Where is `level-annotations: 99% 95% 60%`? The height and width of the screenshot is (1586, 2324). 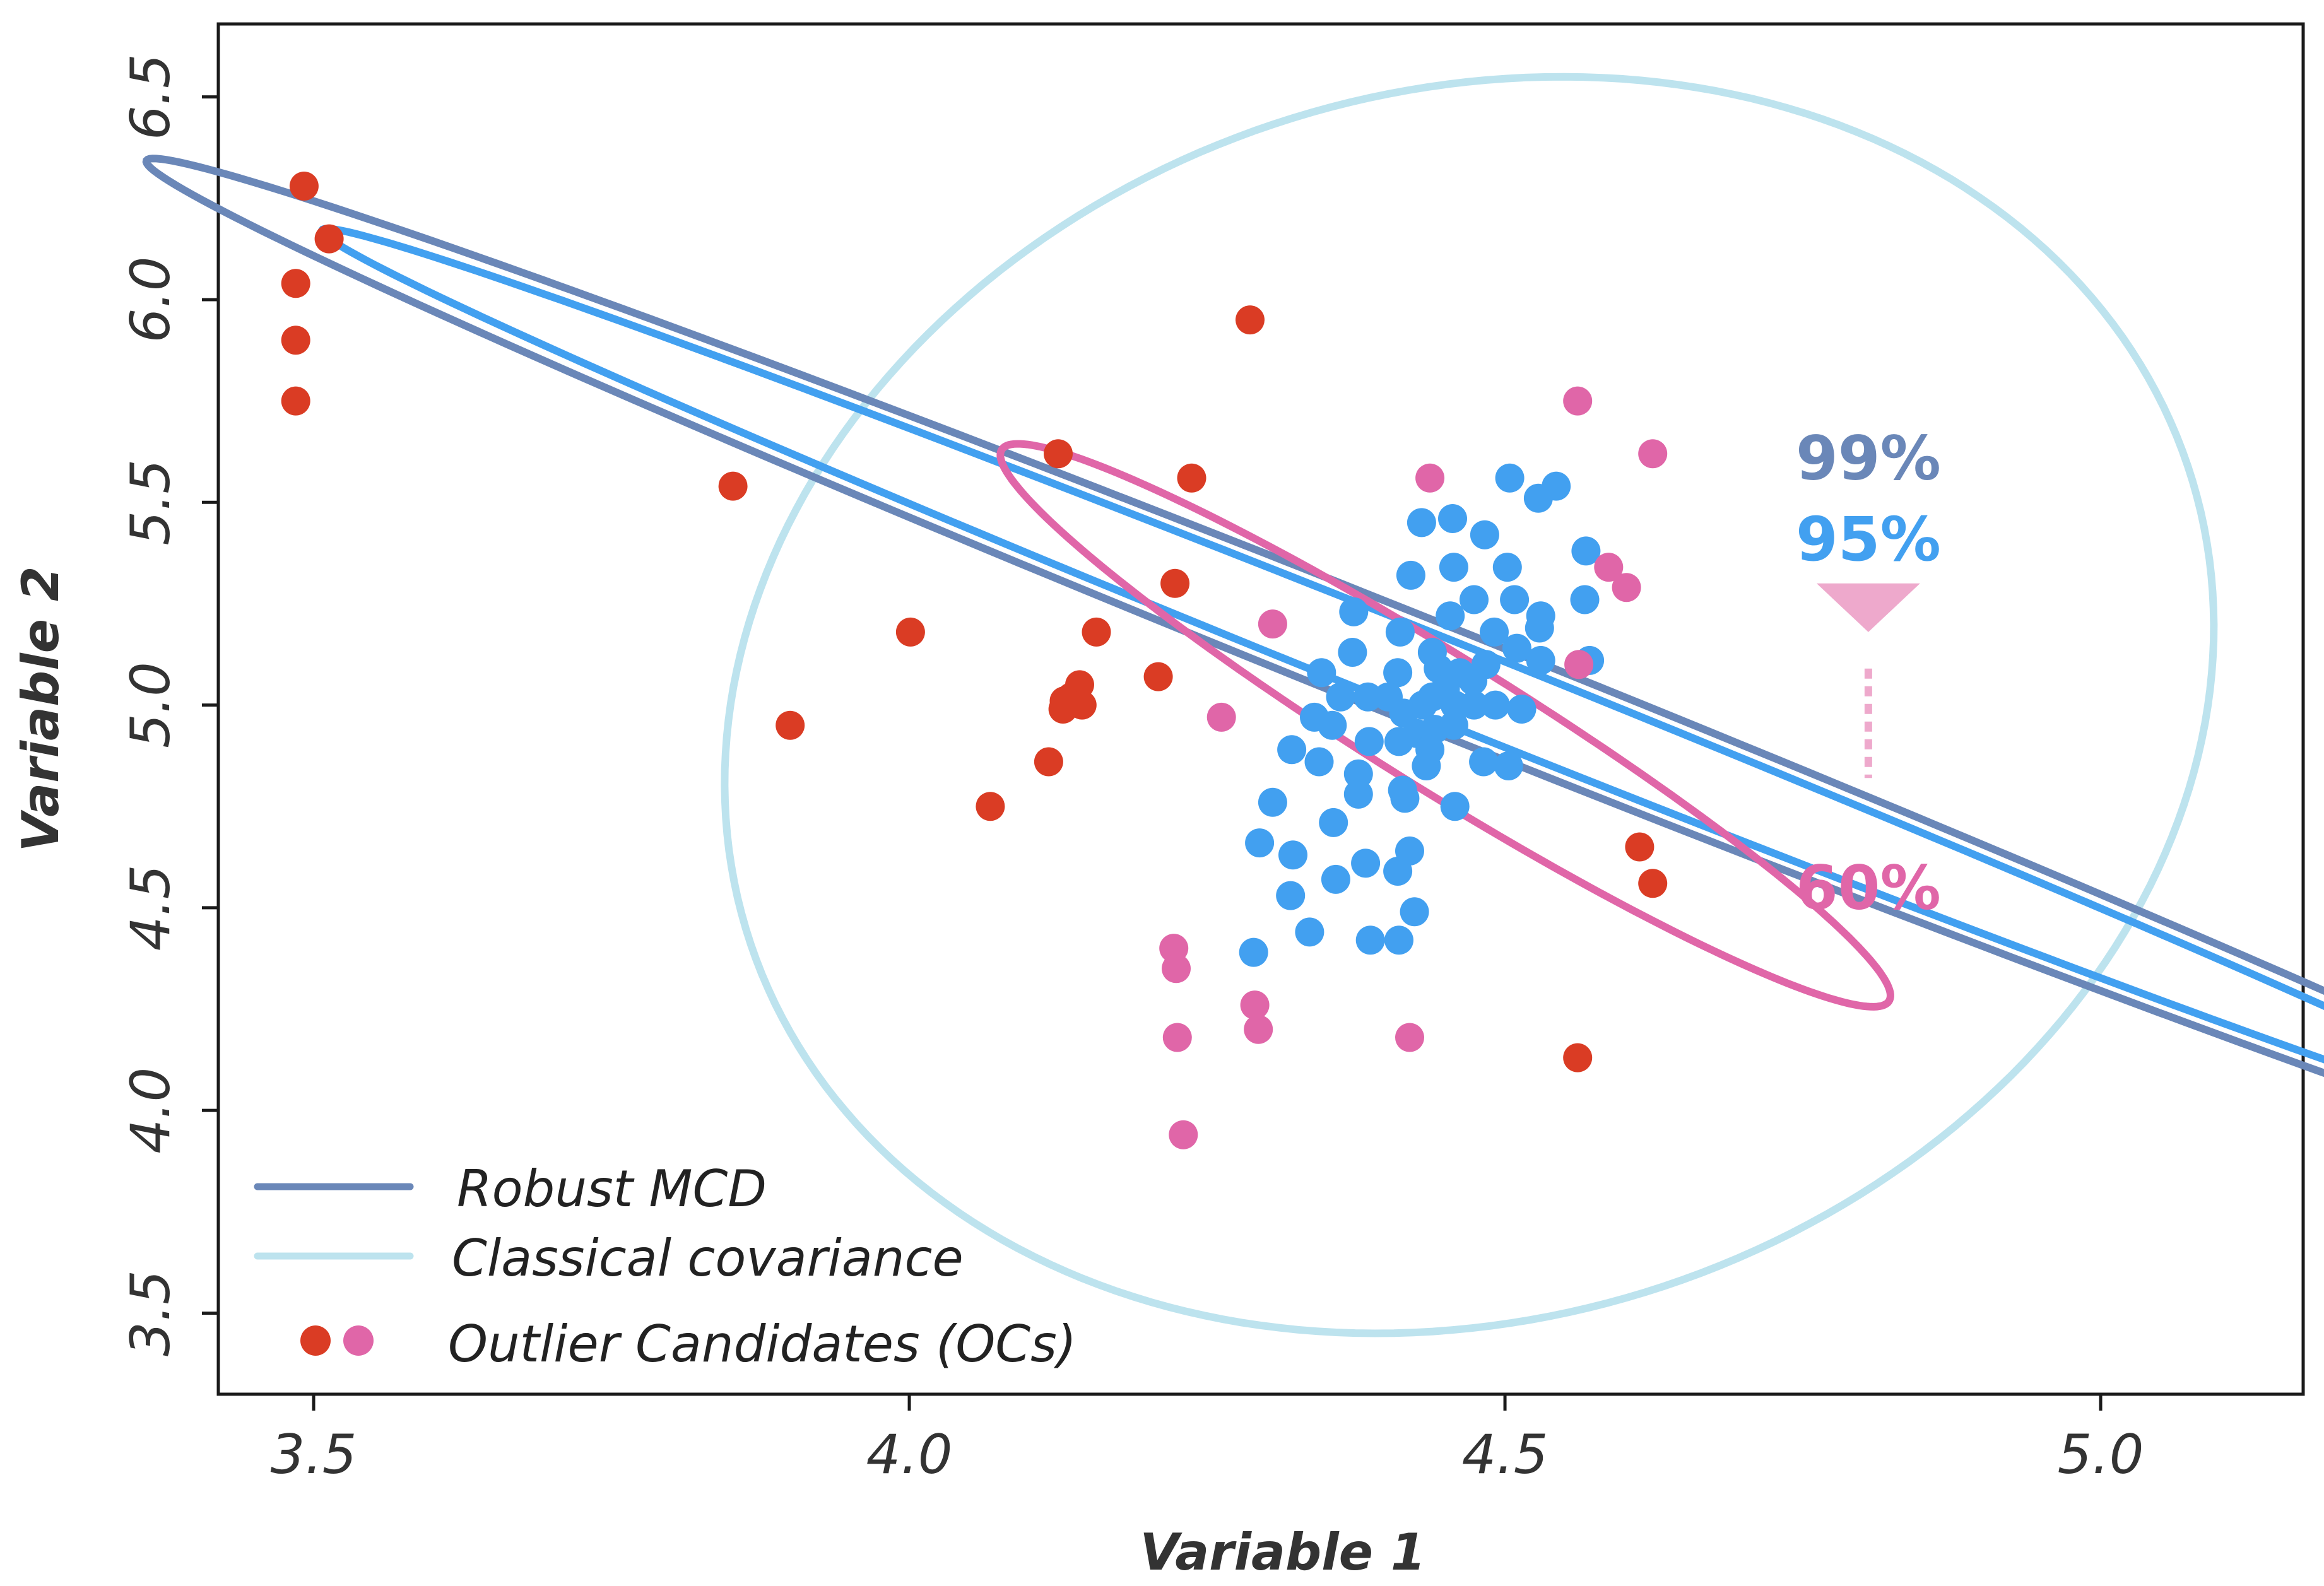 level-annotations: 99% 95% 60% is located at coordinates (1869, 673).